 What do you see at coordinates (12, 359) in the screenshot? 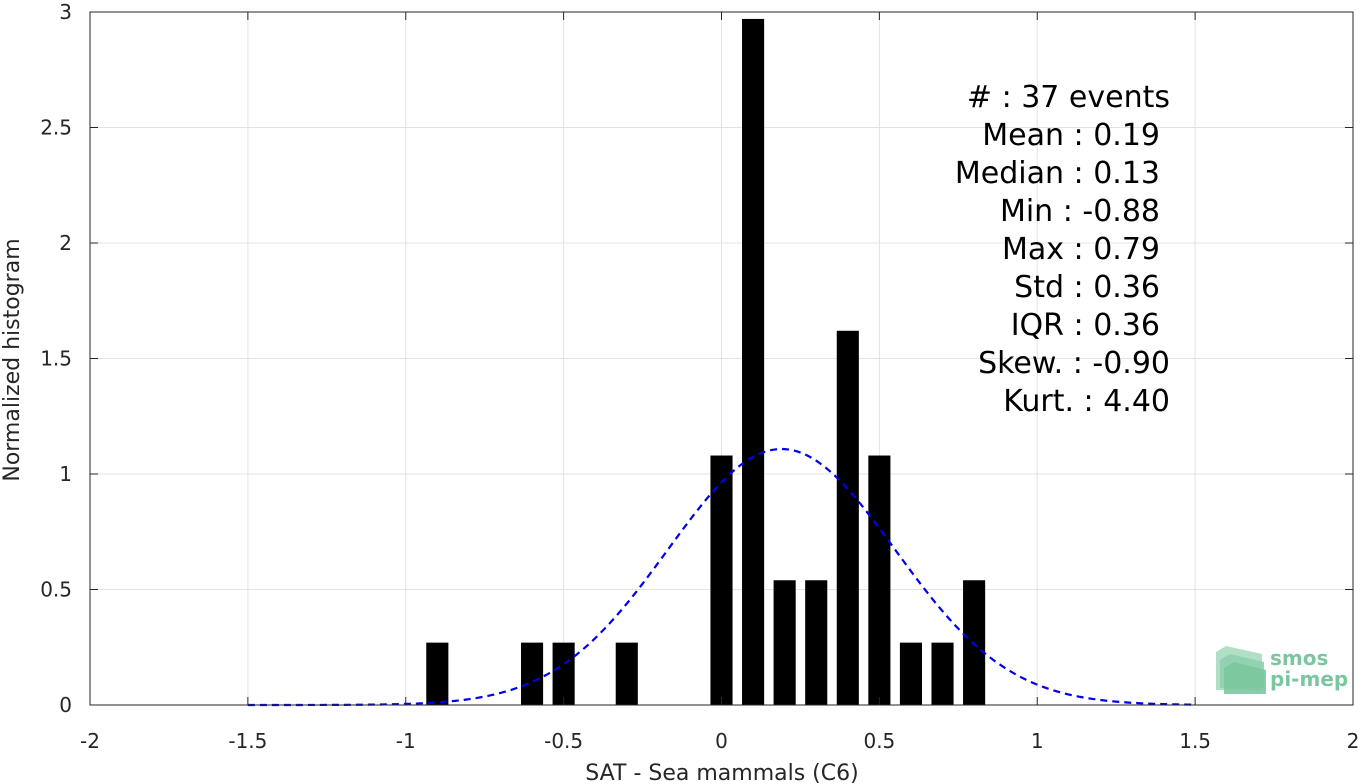
I see `y-axis-title: Normalized histogram` at bounding box center [12, 359].